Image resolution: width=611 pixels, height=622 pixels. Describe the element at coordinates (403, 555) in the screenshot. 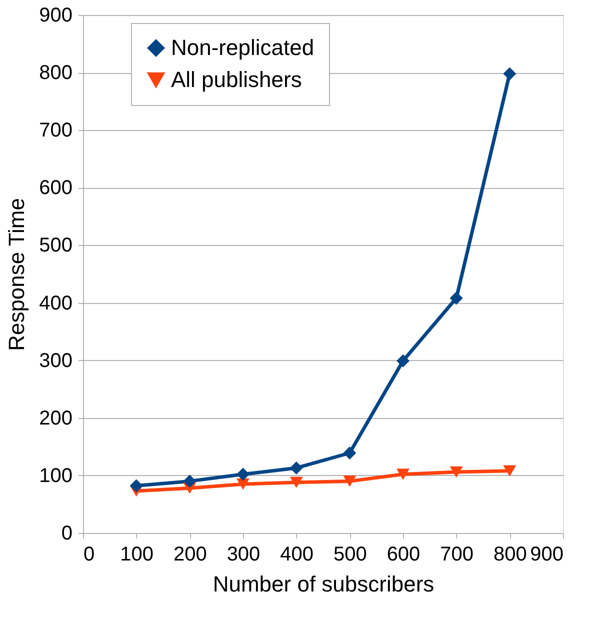

I see `x-tick-label: 600` at that location.